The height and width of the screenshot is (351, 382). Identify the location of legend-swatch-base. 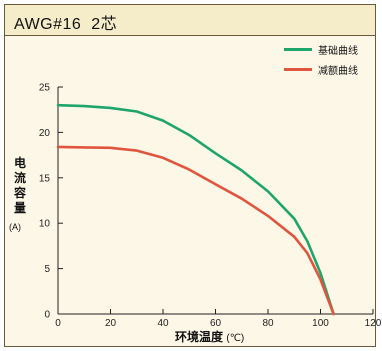
(298, 49).